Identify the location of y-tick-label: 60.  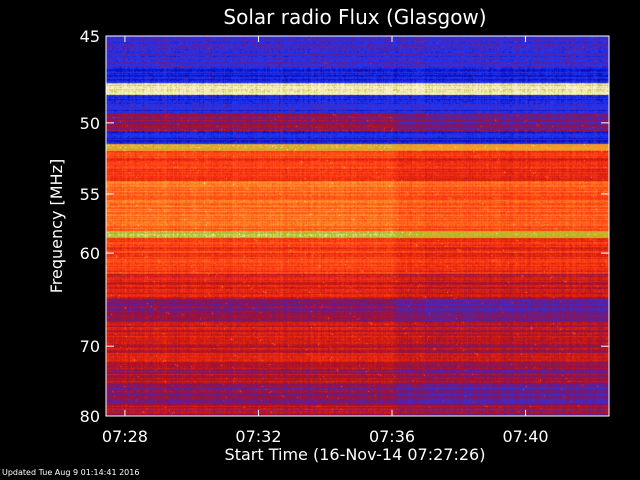
(90, 253).